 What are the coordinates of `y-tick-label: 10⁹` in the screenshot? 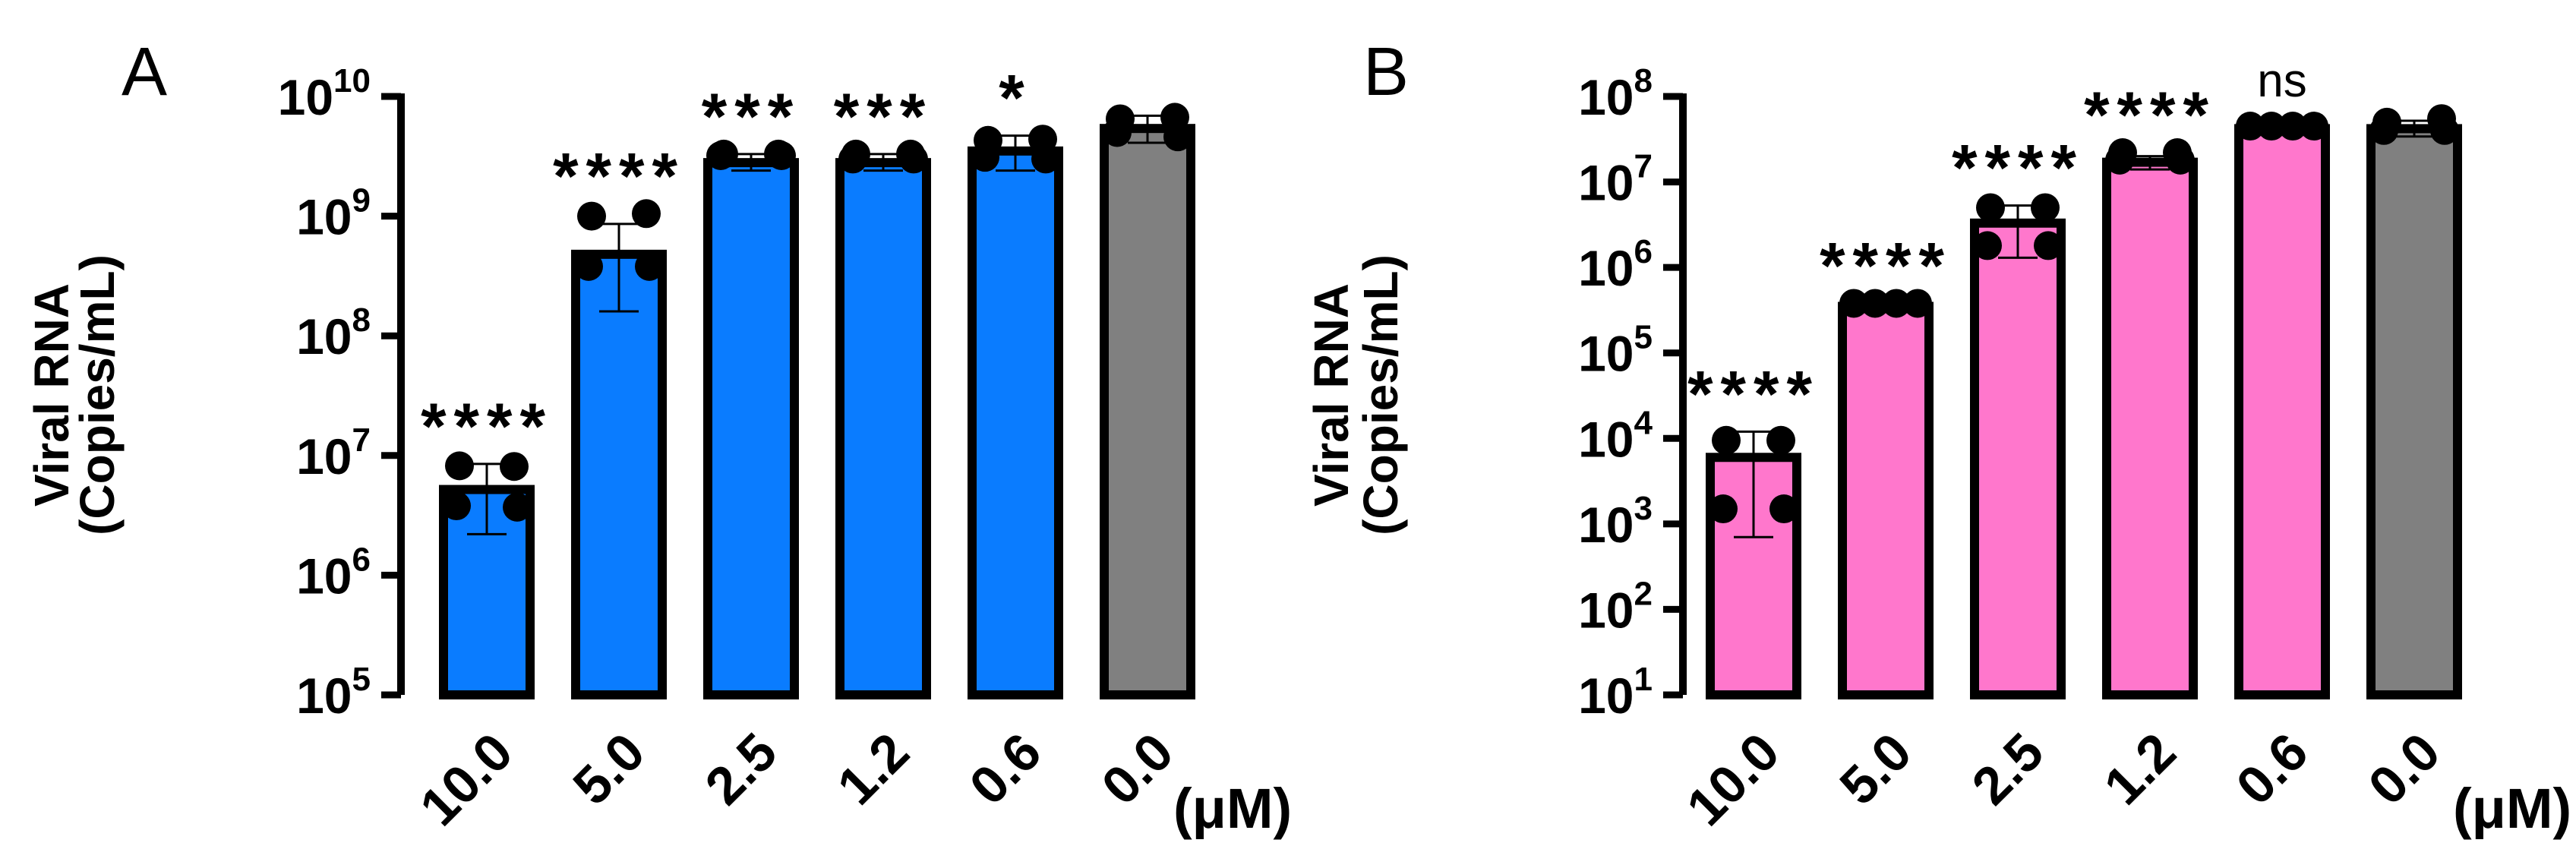 It's located at (333, 213).